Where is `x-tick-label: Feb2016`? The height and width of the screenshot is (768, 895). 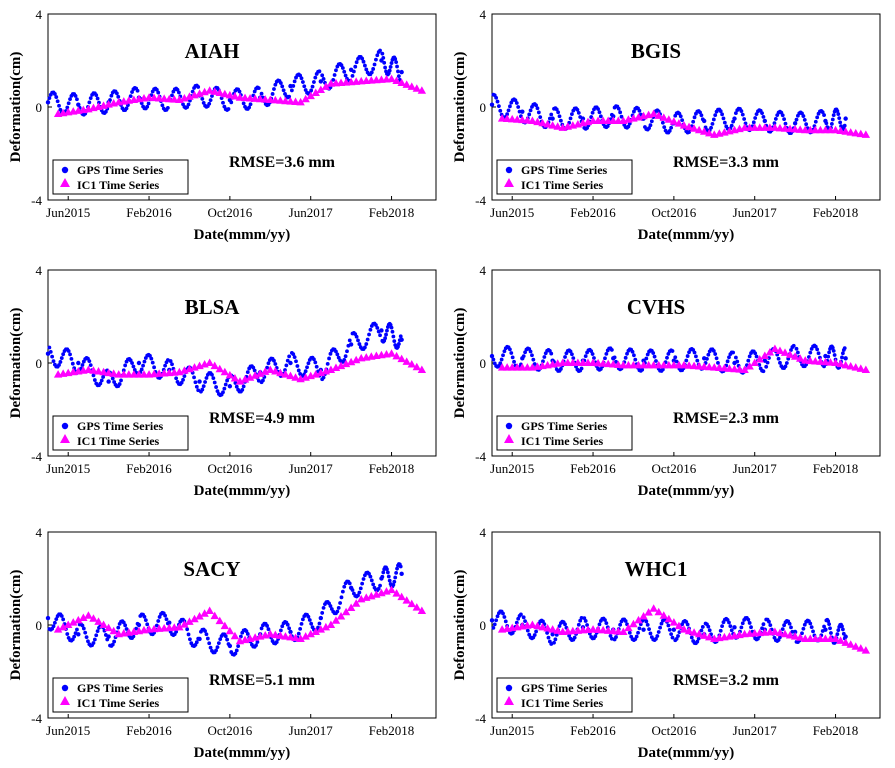 x-tick-label: Feb2016 is located at coordinates (149, 212).